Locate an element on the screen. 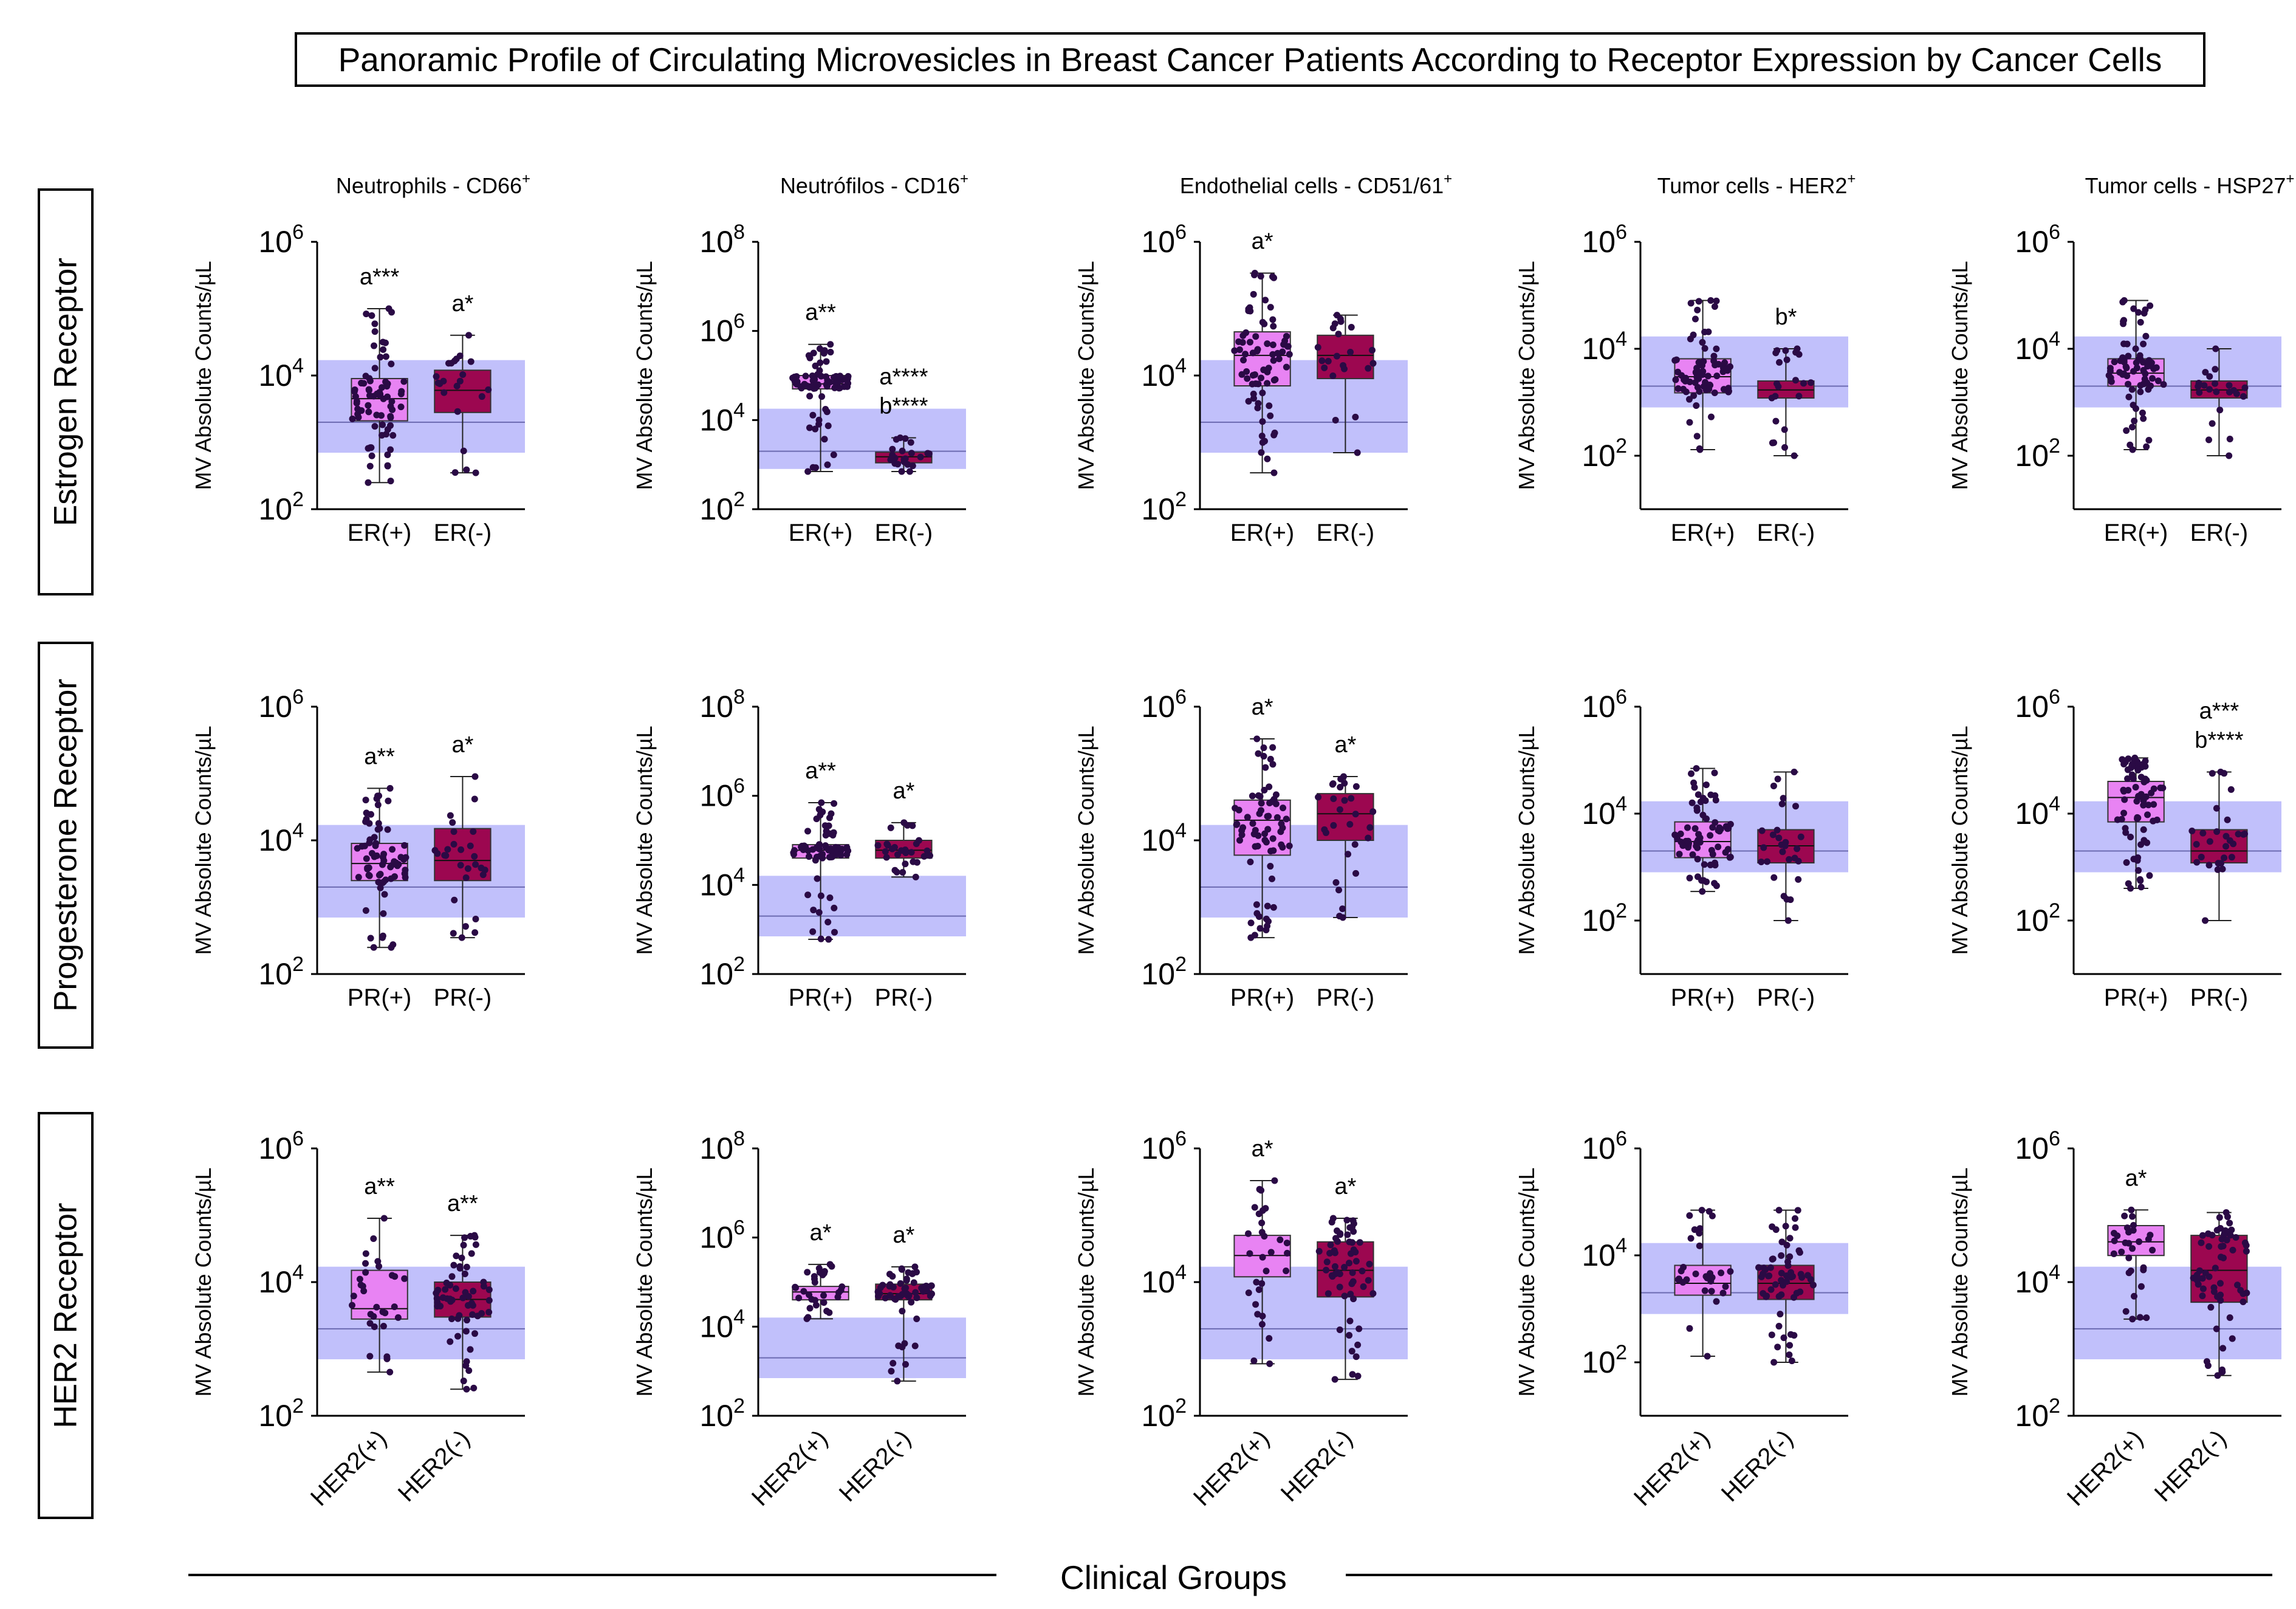 This screenshot has width=2296, height=1609. x-tick-label: HER2(-) is located at coordinates (875, 1466).